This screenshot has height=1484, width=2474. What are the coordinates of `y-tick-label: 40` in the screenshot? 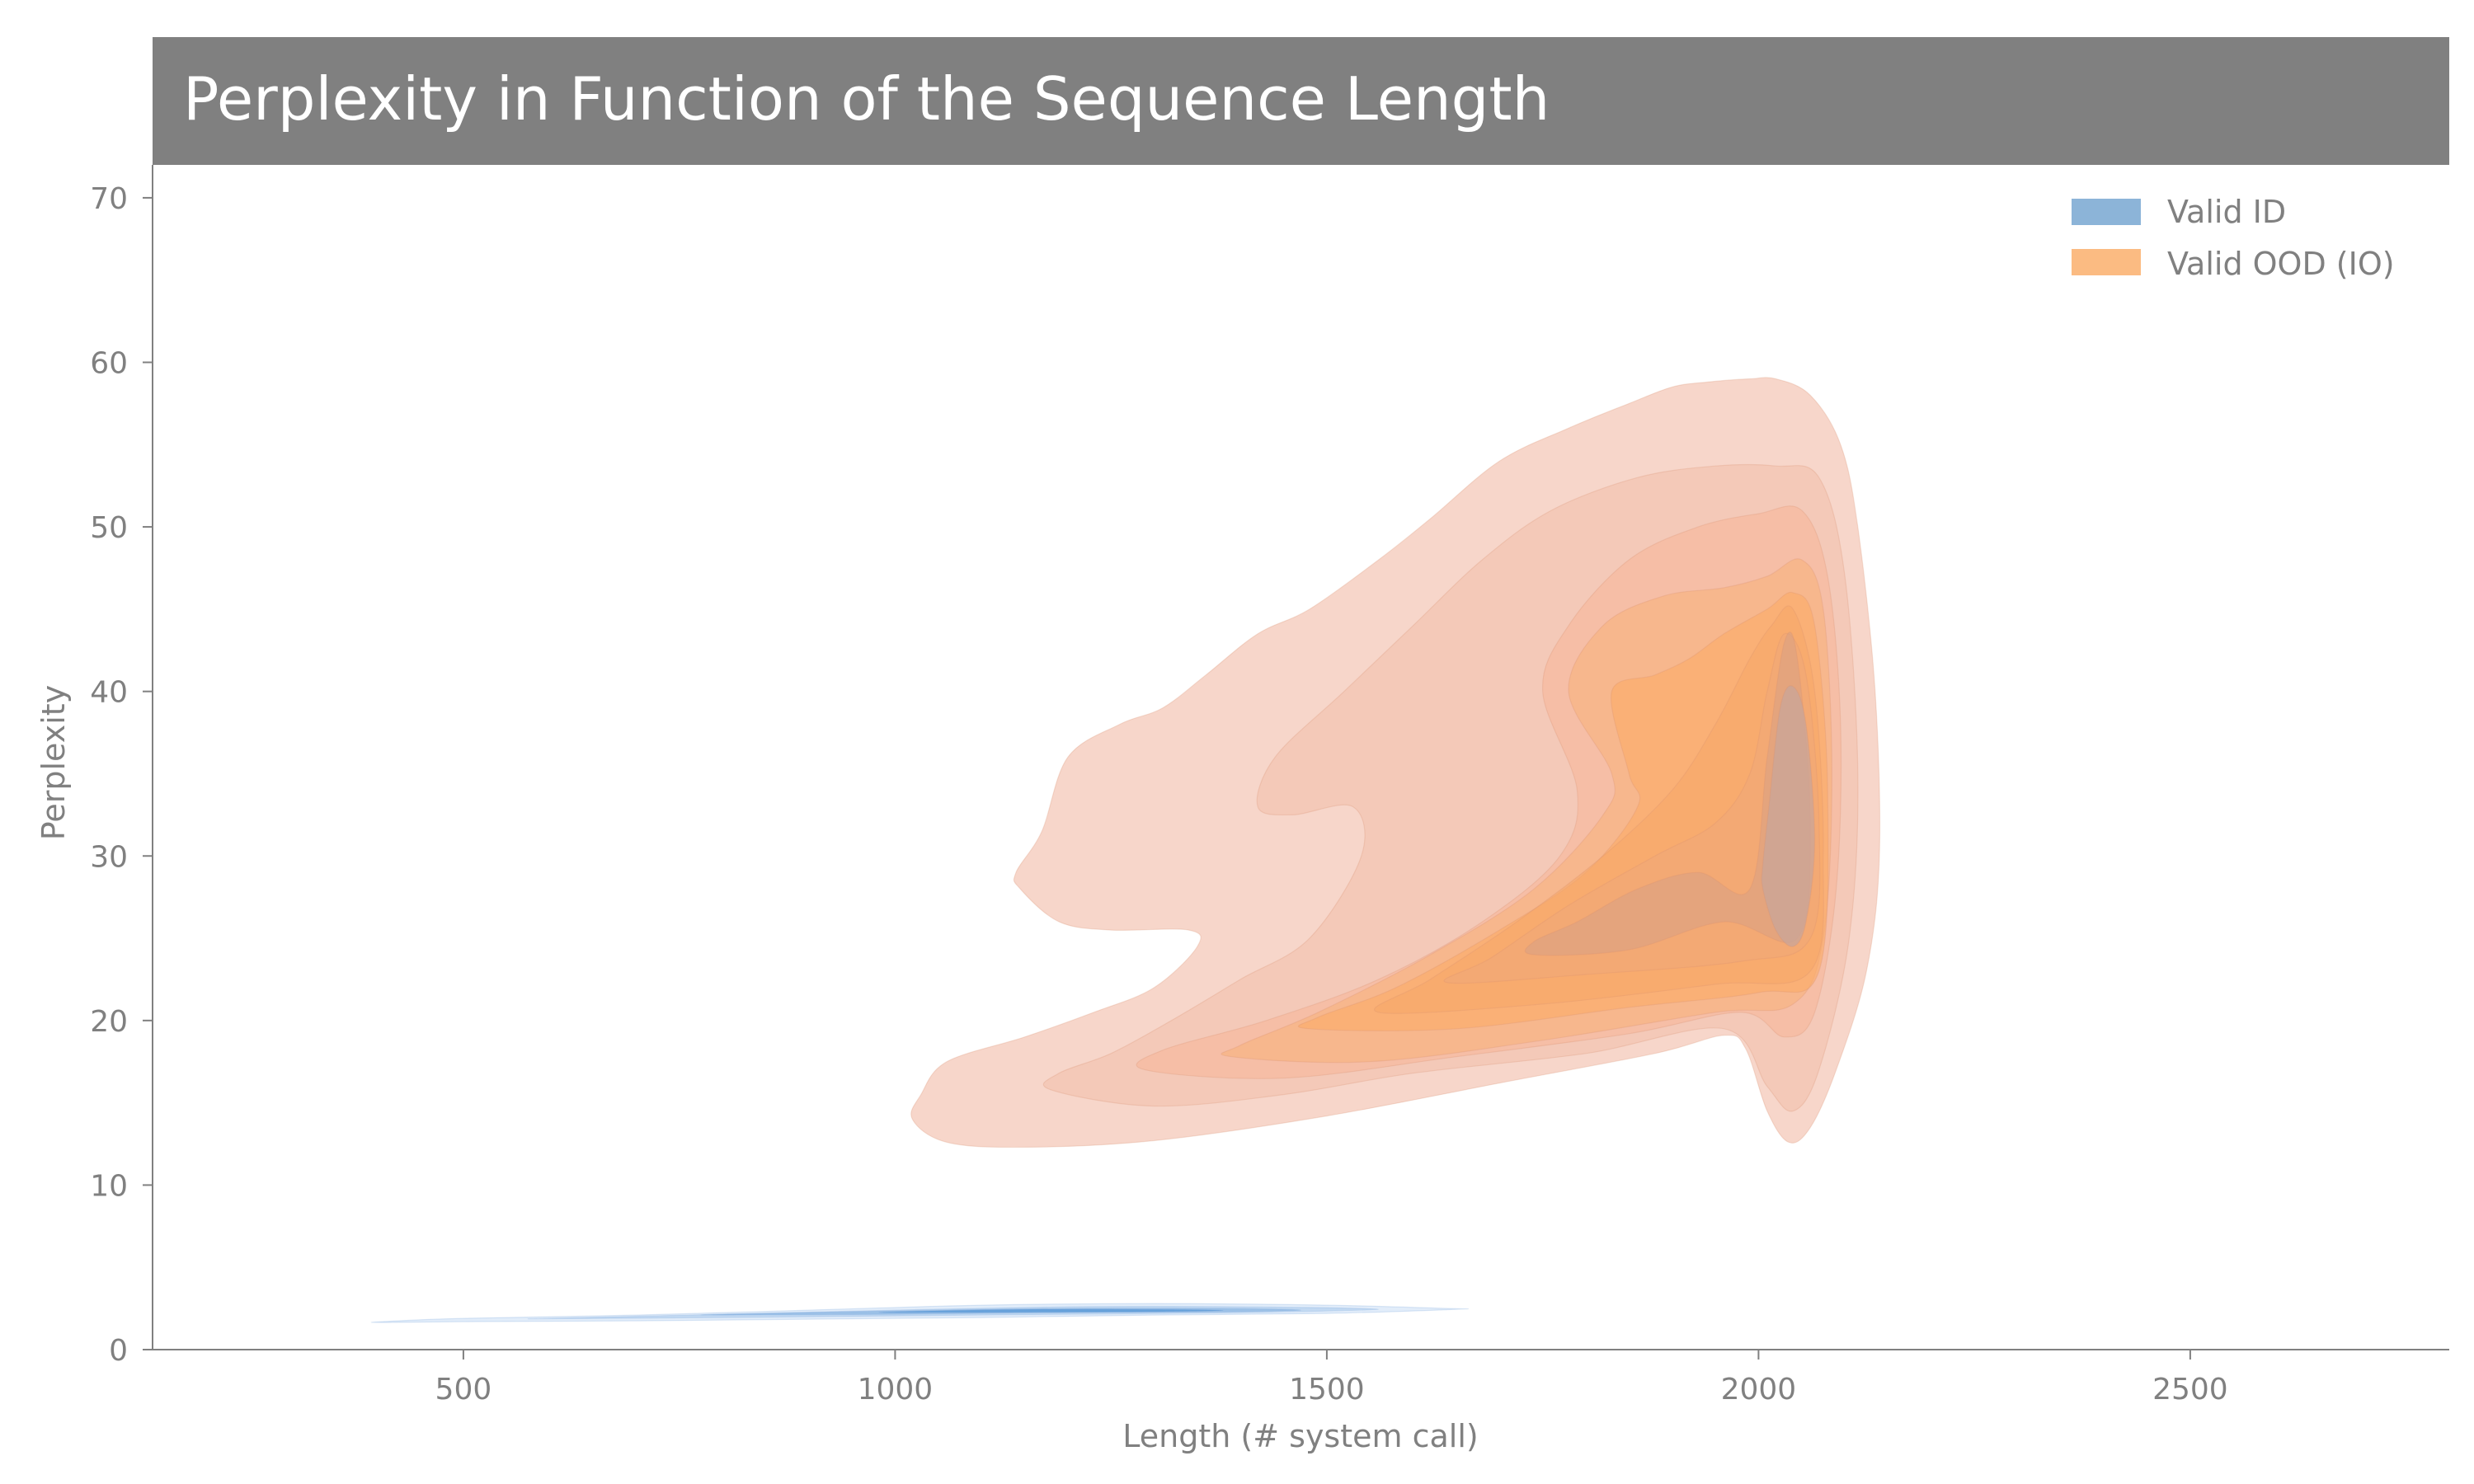 It's located at (109, 693).